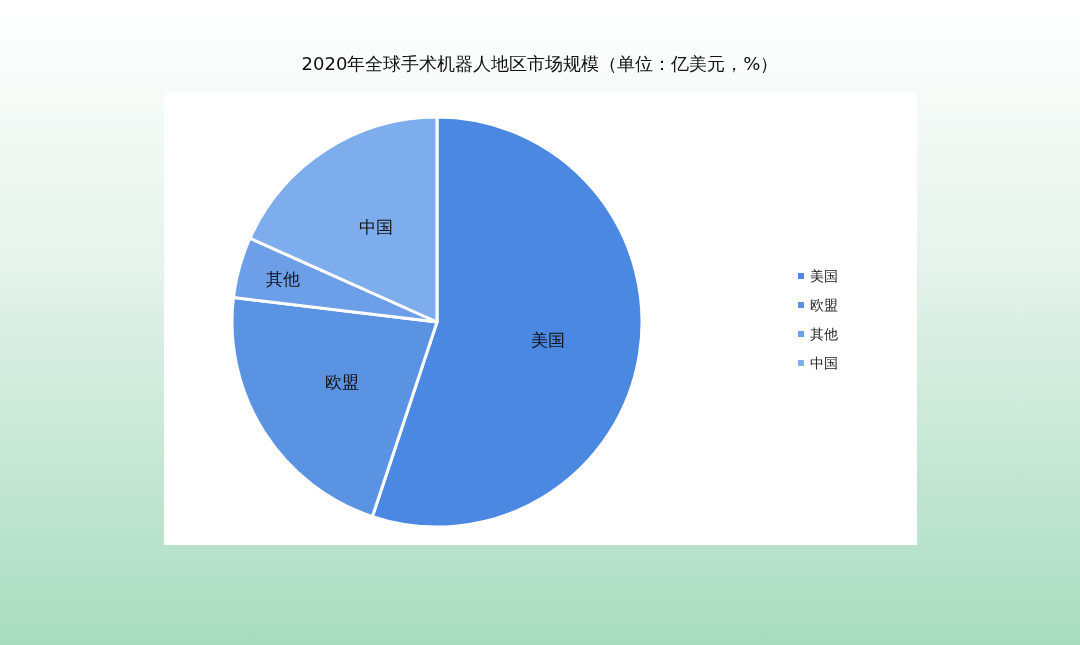 Image resolution: width=1080 pixels, height=645 pixels. Describe the element at coordinates (540, 63) in the screenshot. I see `chart-title: 2020年全球手术机器人地区市场规模（单位：亿美元，%）` at that location.